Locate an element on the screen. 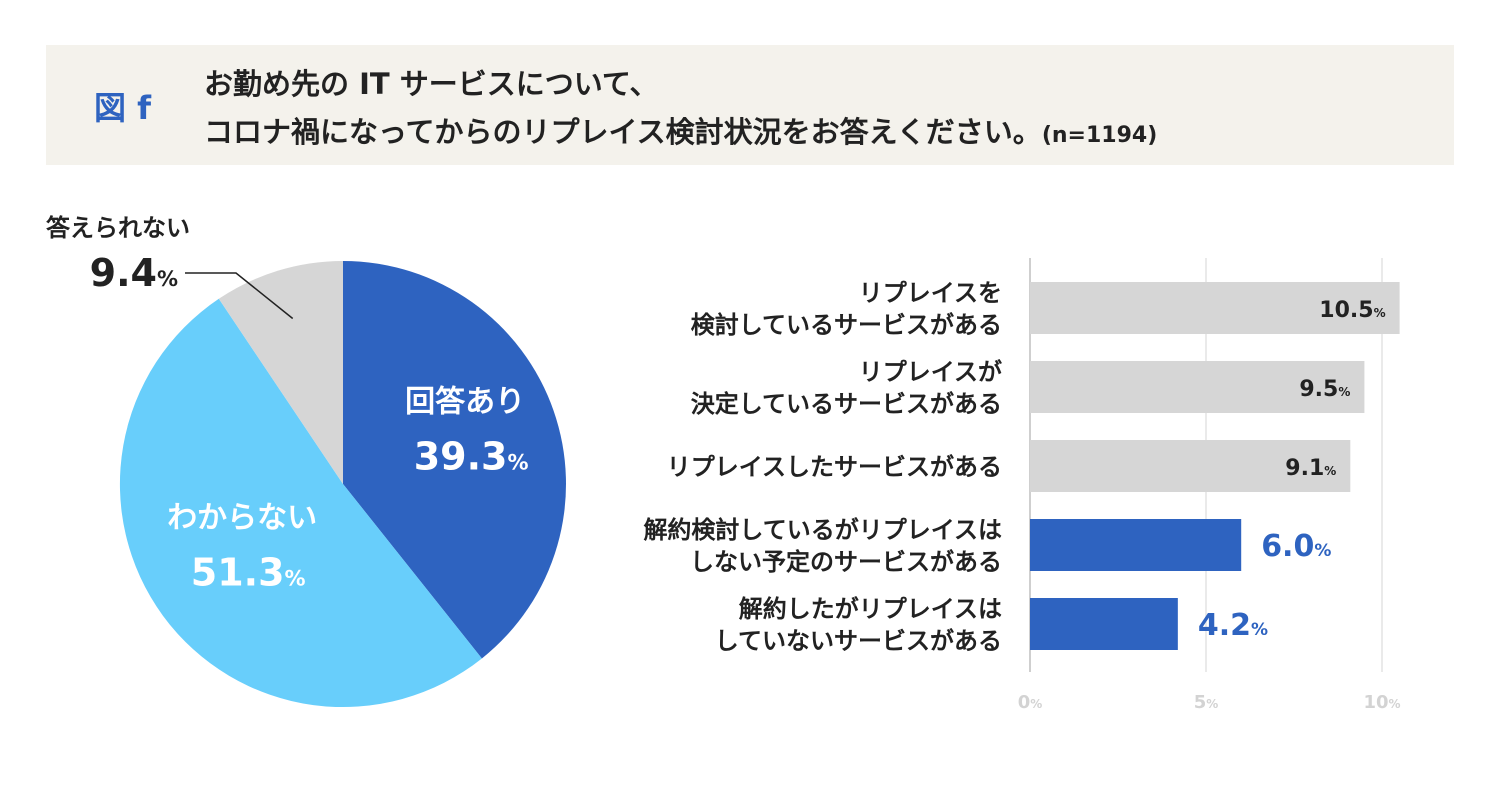 The image size is (1500, 804). chart-title-line1: お勤め先の IT サービスについて、 is located at coordinates (431, 84).